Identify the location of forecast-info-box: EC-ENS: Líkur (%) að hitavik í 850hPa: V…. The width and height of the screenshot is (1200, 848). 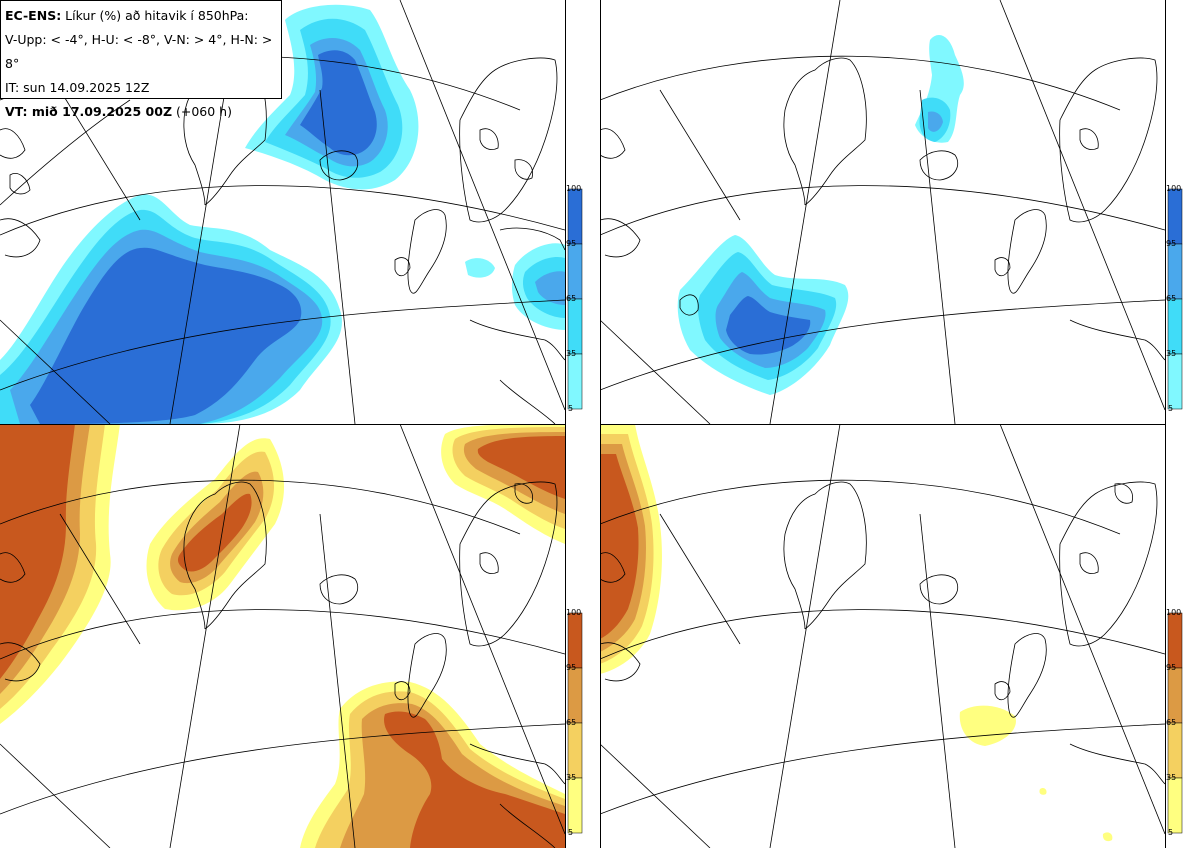
(141, 59).